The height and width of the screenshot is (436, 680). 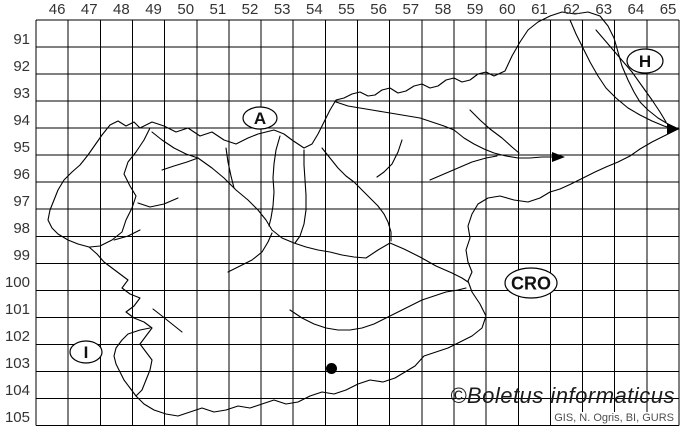 What do you see at coordinates (153, 9) in the screenshot?
I see `grid-col-label: 49` at bounding box center [153, 9].